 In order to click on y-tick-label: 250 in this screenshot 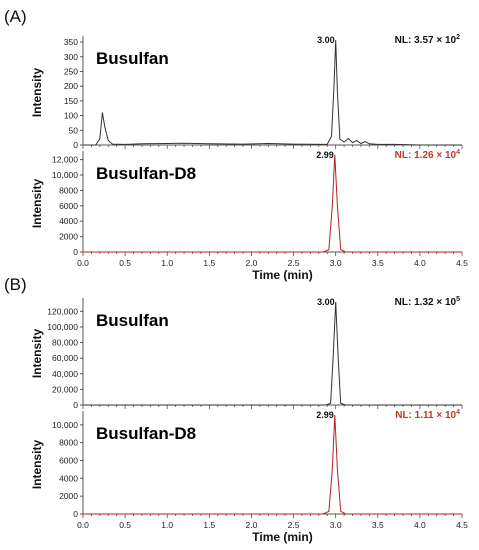, I will do `click(71, 71)`.